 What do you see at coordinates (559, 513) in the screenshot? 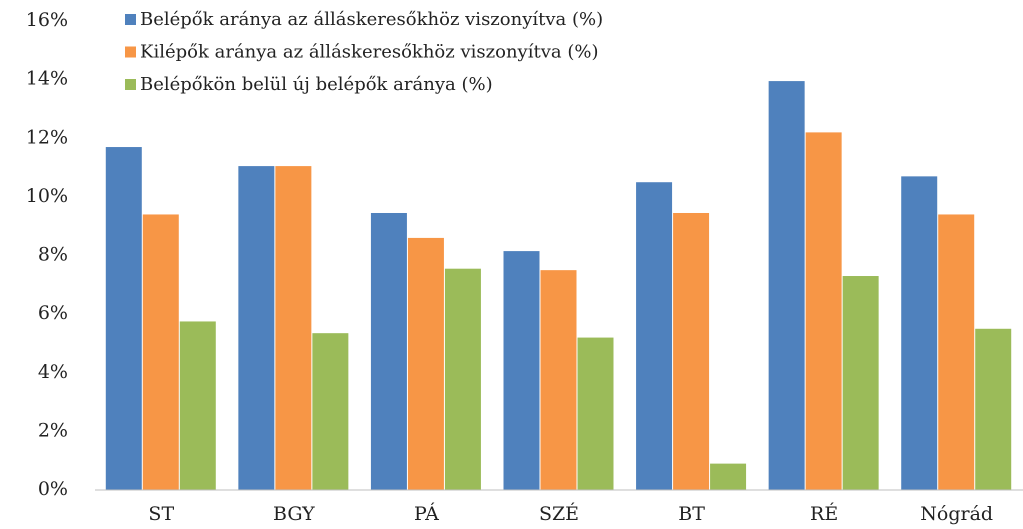
I see `x-tick-label: SZÉ` at bounding box center [559, 513].